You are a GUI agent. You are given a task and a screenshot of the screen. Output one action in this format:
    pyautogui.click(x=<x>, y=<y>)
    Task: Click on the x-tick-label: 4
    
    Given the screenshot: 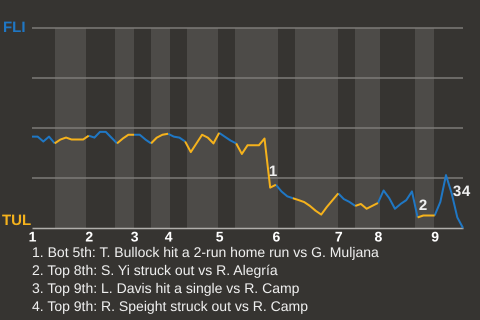 What is the action you would take?
    pyautogui.click(x=168, y=236)
    